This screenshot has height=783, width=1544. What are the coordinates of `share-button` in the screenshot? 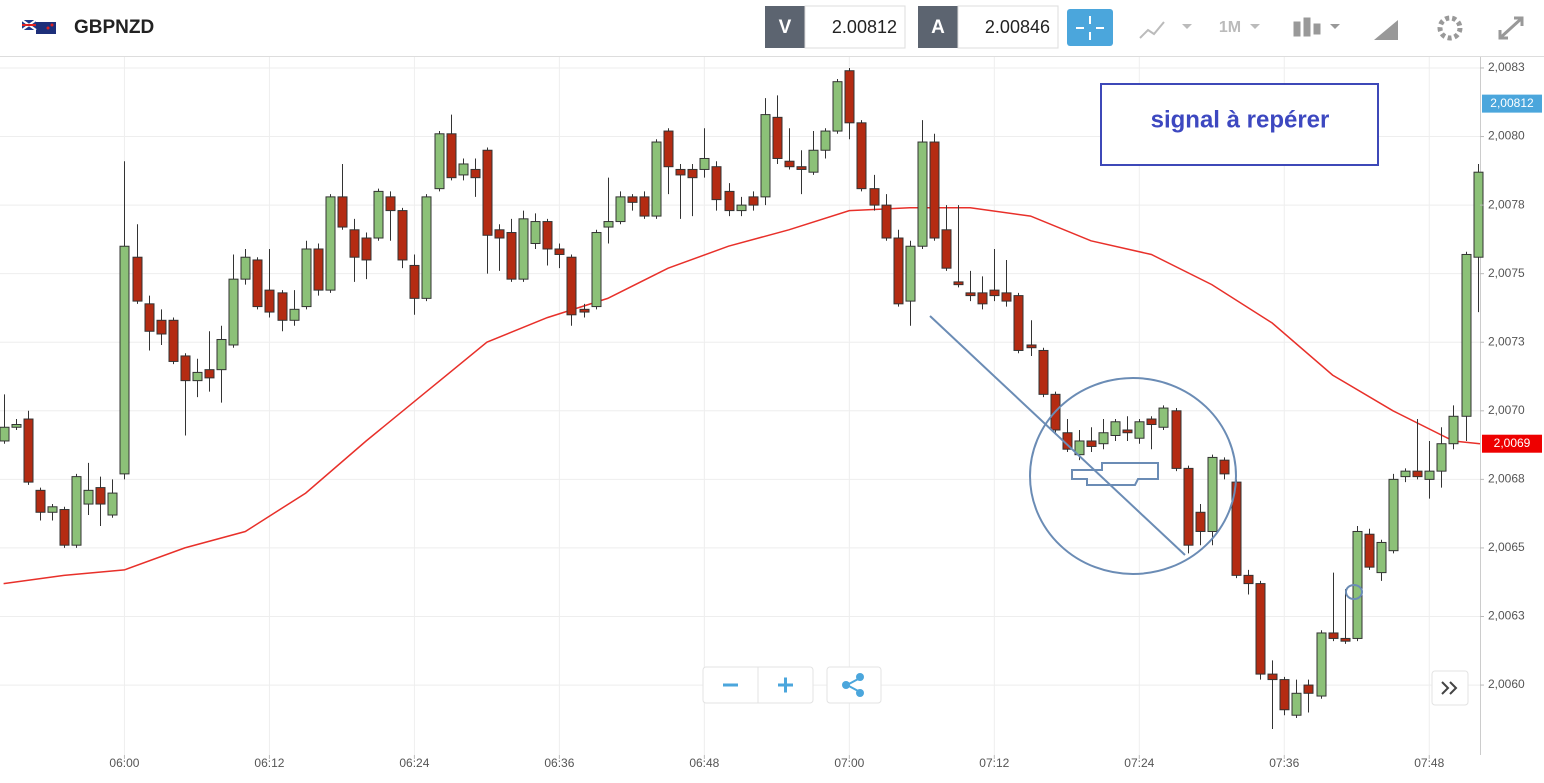 It's located at (854, 685).